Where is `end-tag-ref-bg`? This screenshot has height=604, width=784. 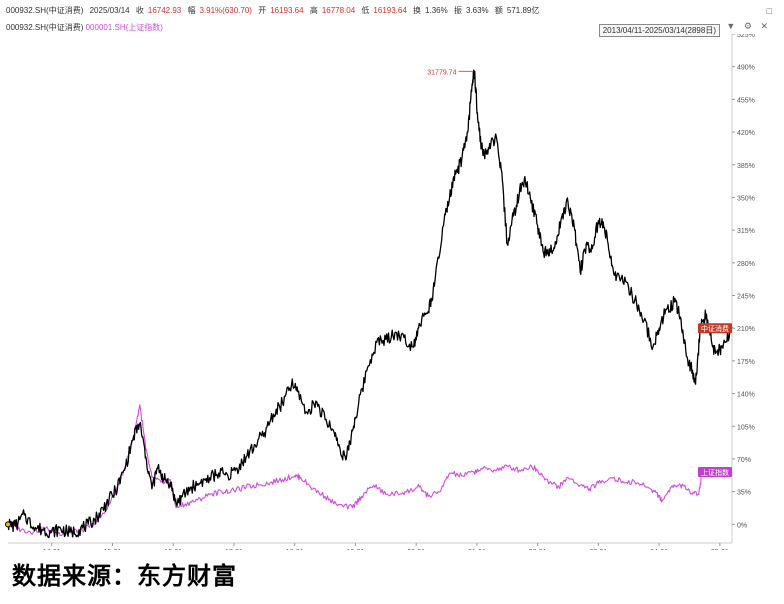 end-tag-ref-bg is located at coordinates (715, 472).